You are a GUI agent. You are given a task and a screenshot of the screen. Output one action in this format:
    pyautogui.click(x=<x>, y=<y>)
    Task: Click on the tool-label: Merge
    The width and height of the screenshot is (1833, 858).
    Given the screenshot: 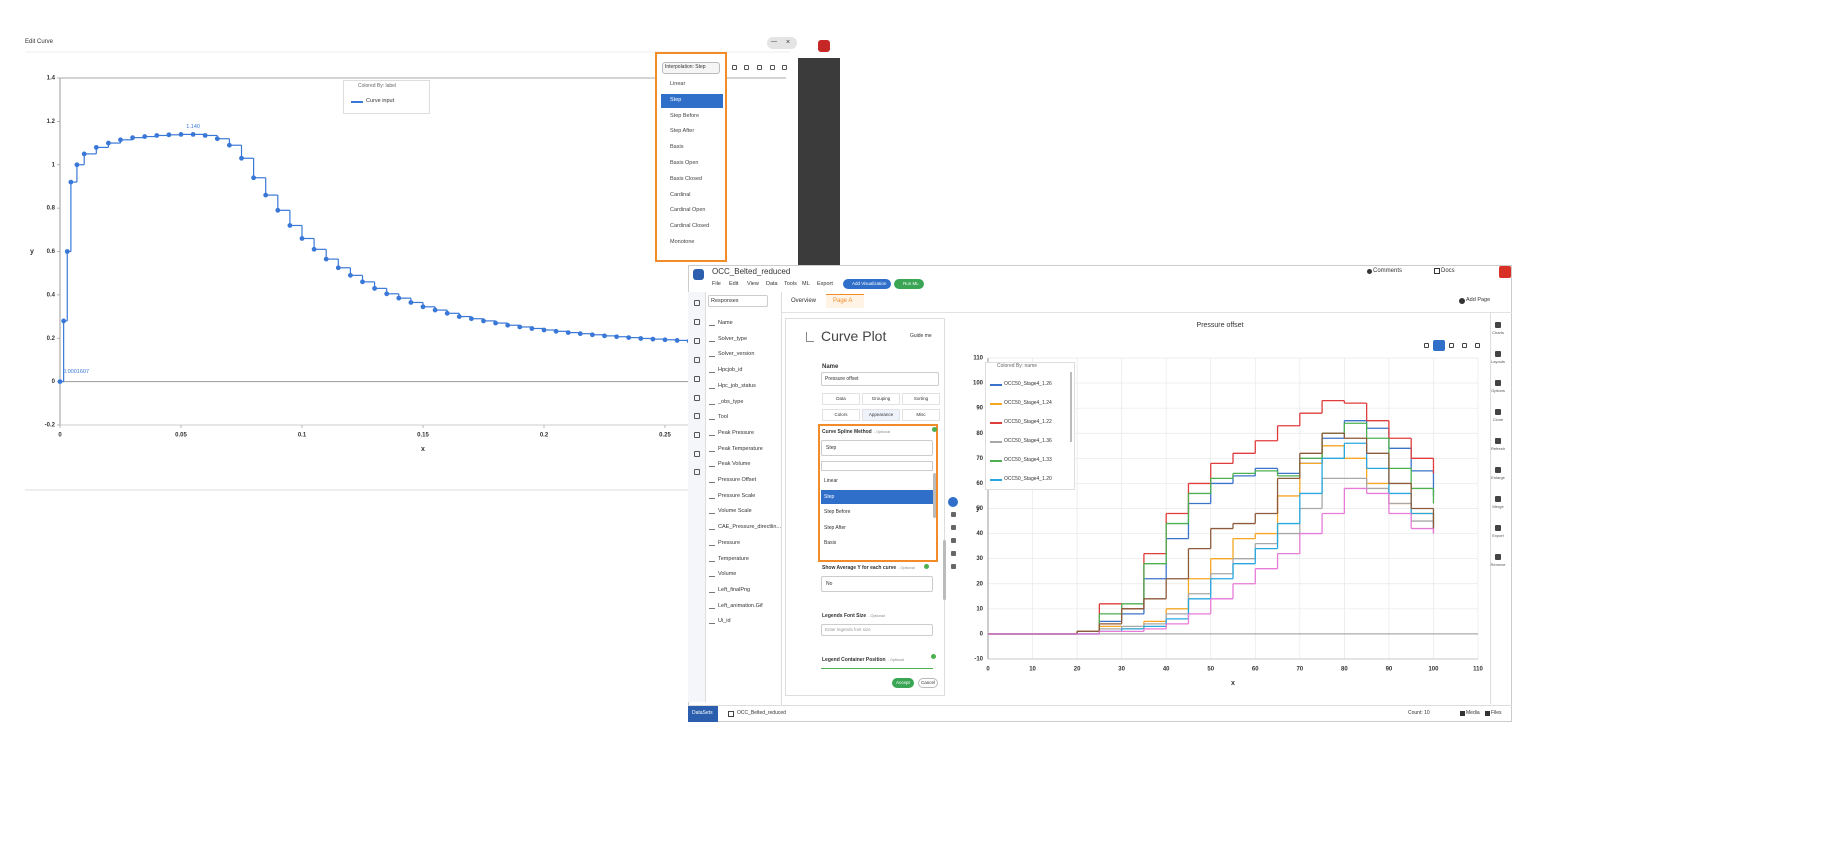 What is the action you would take?
    pyautogui.click(x=1498, y=506)
    